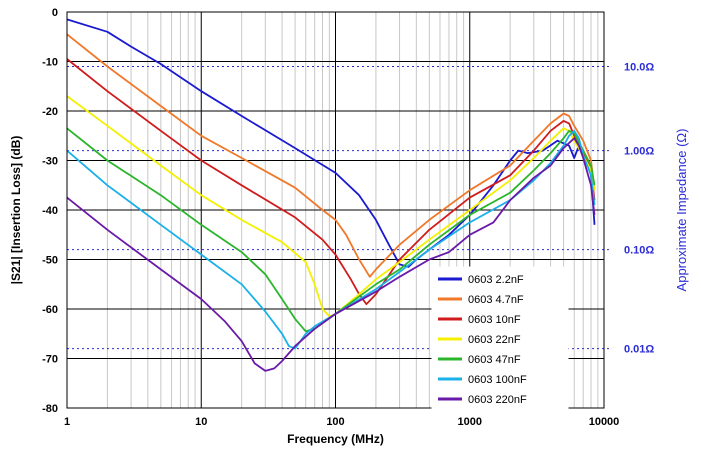 The width and height of the screenshot is (701, 450). What do you see at coordinates (639, 67) in the screenshot?
I see `impedance-tick-label: 10.0Ω` at bounding box center [639, 67].